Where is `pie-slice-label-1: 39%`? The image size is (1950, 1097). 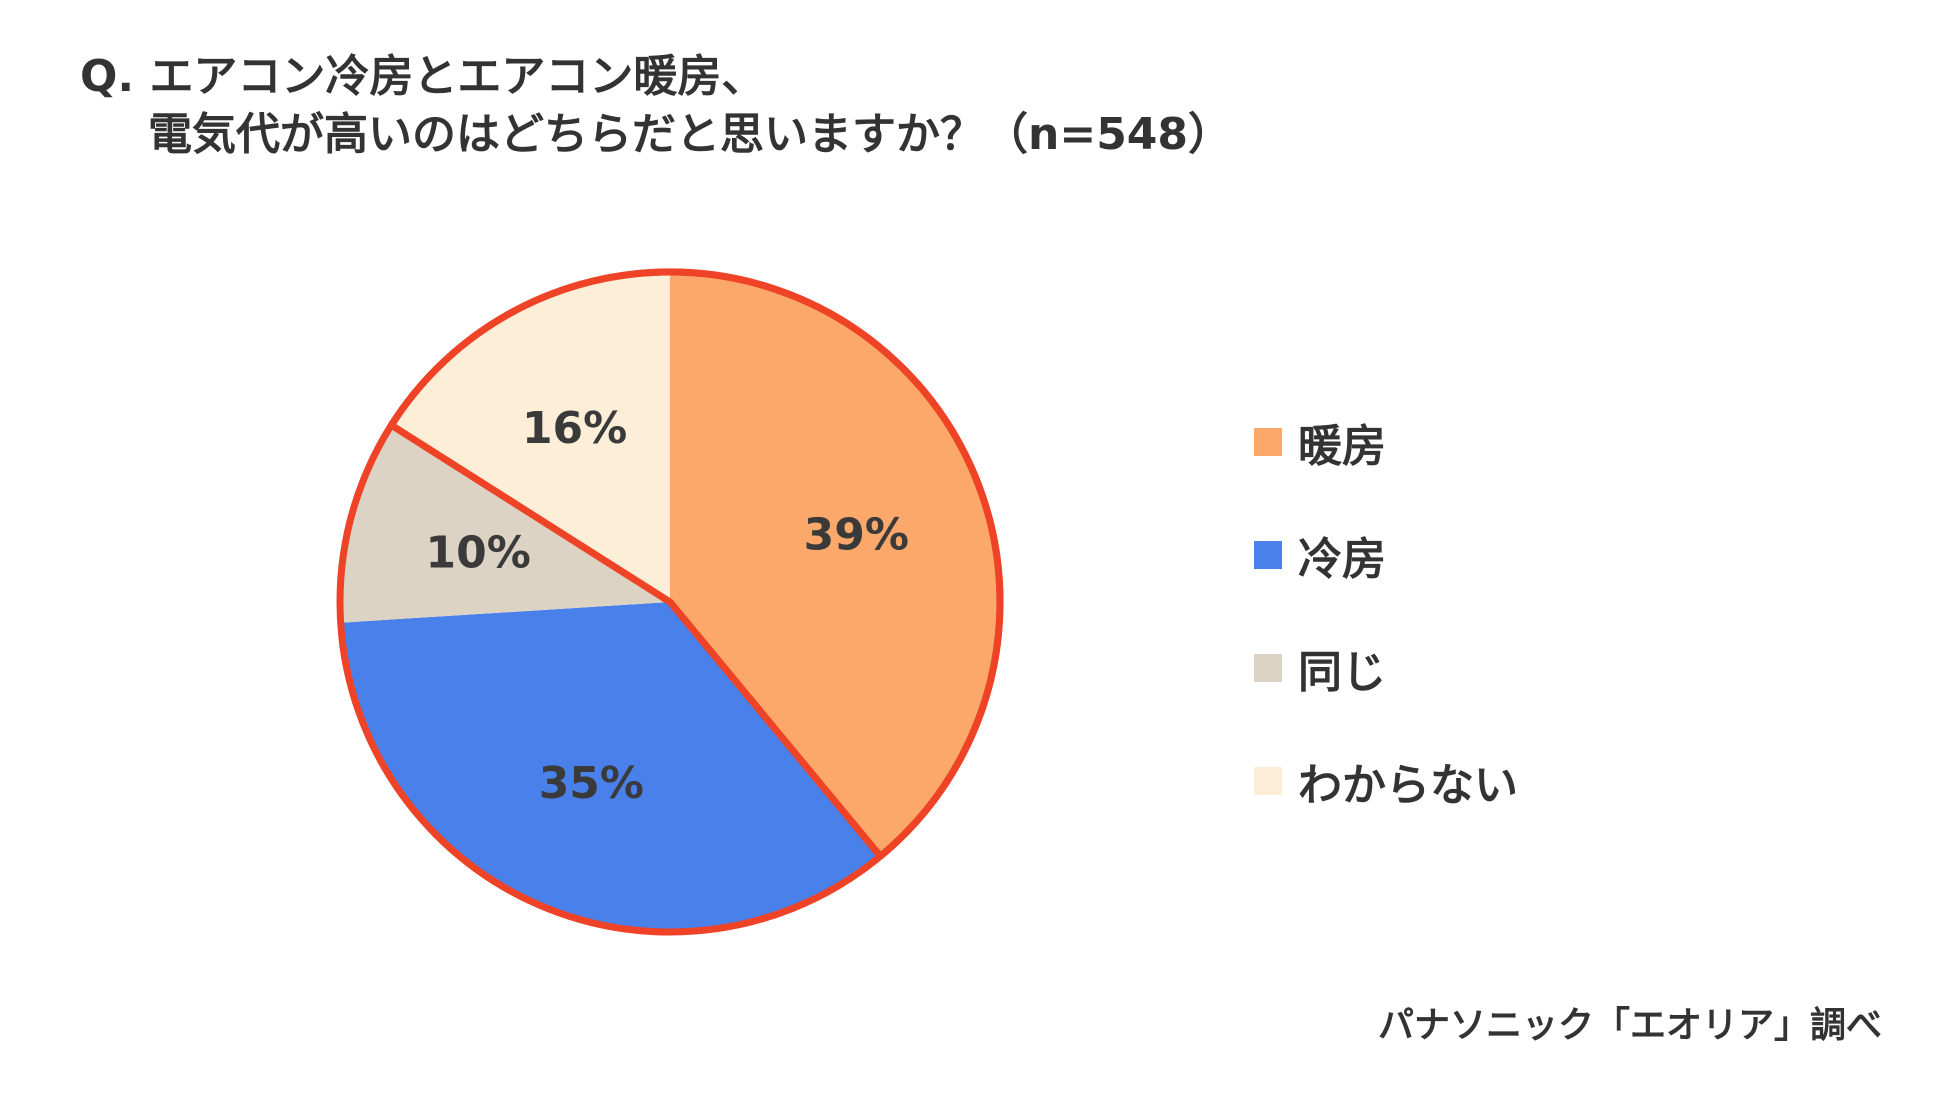
pie-slice-label-1: 39% is located at coordinates (856, 534).